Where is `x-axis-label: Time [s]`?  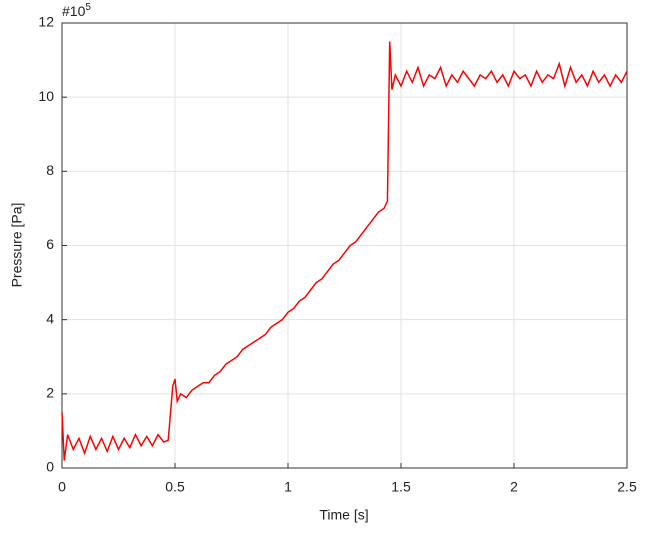
x-axis-label: Time [s] is located at coordinates (343, 515).